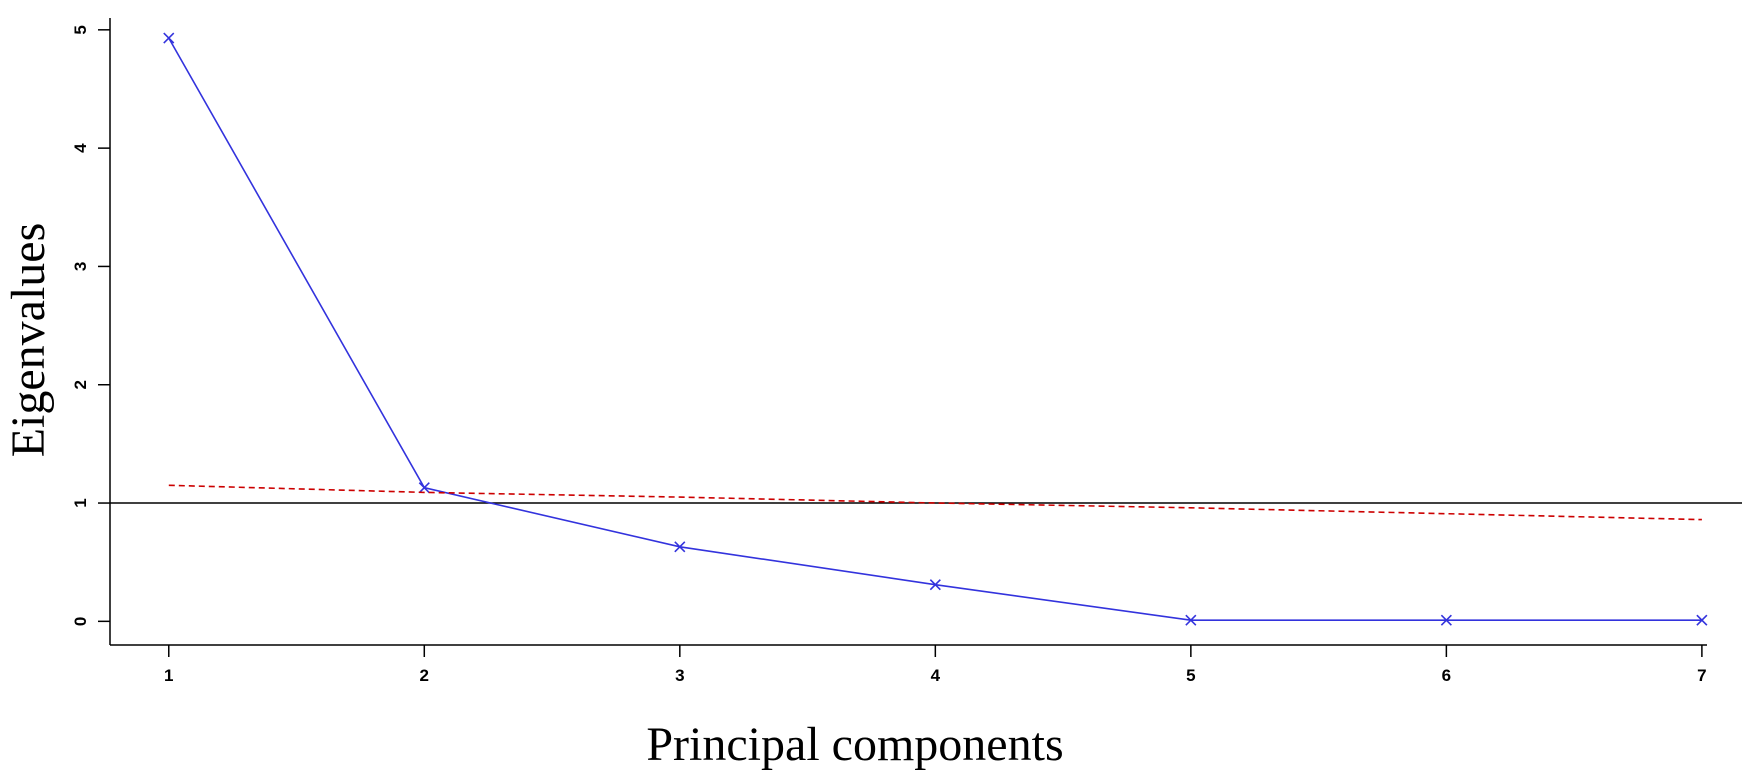 This screenshot has height=779, width=1742. I want to click on y-tick-label: 3, so click(80, 266).